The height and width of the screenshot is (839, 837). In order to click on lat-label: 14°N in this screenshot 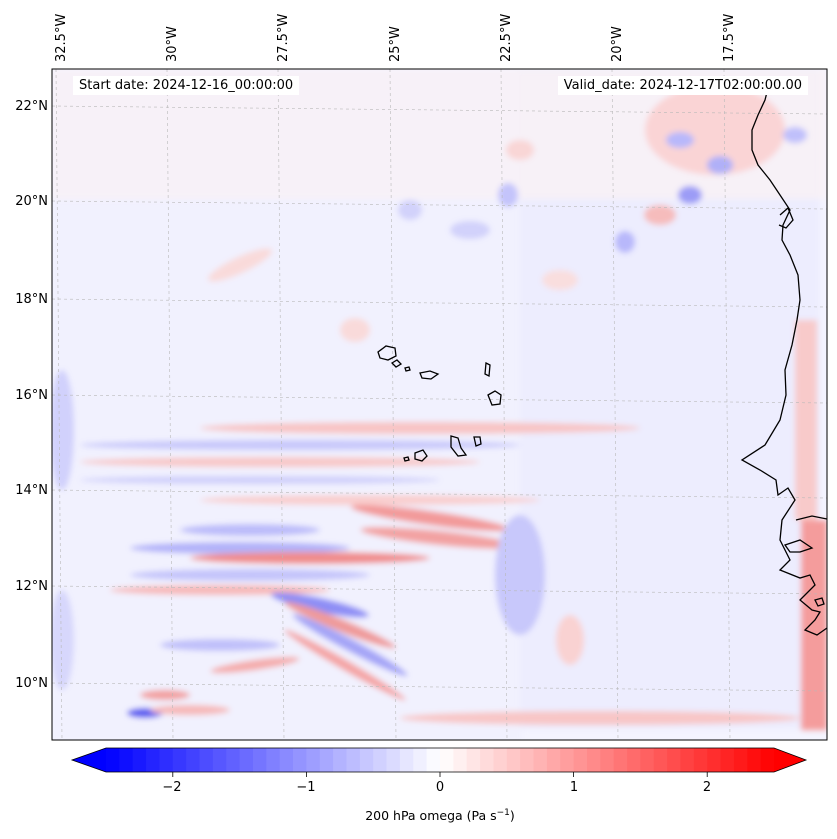, I will do `click(31, 490)`.